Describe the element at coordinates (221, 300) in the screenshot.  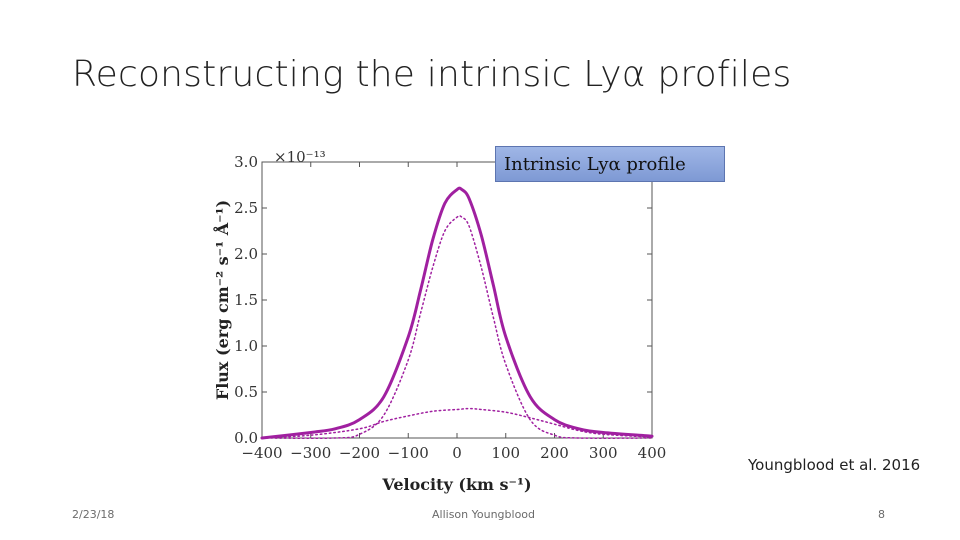
I see `y-axis-label: Flux (erg cm⁻² s⁻¹ Å⁻¹)` at that location.